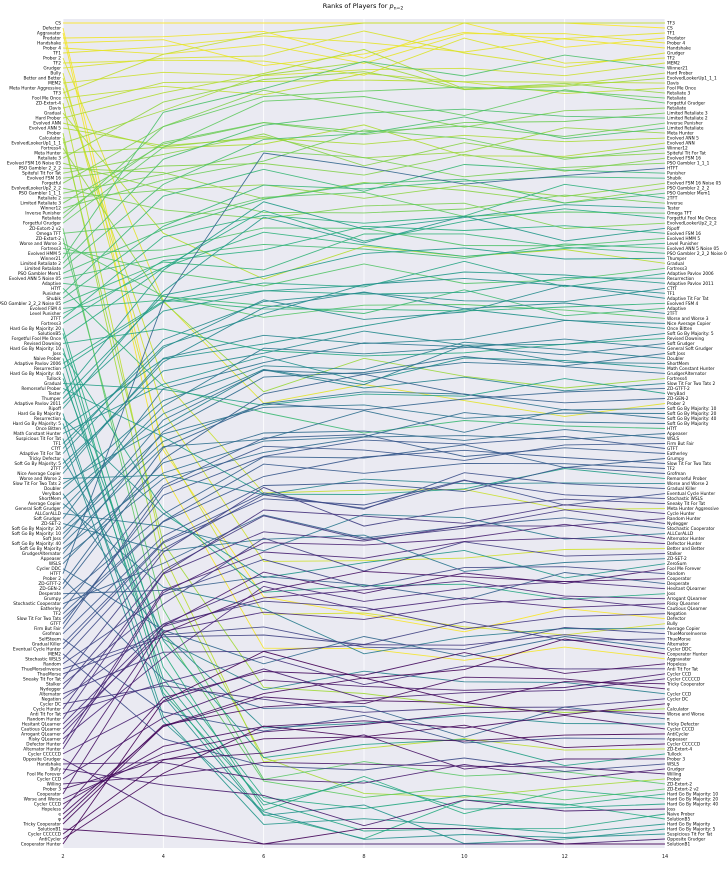  I want to click on left-rank-label: Naive Prober, so click(47, 359).